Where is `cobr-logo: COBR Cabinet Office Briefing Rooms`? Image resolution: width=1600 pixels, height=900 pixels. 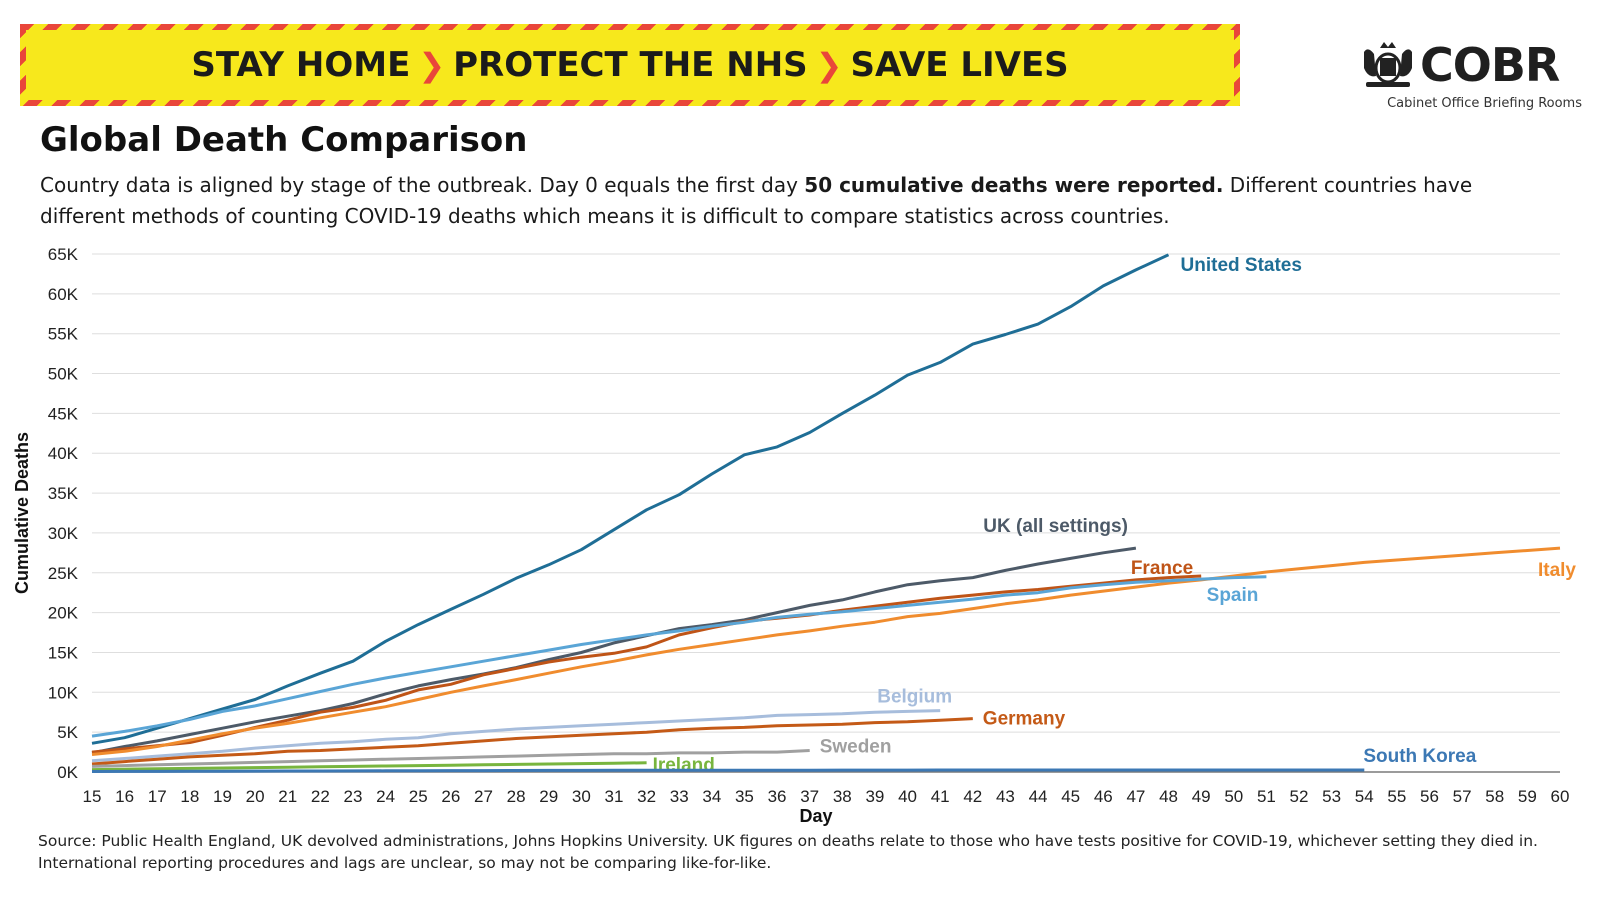 cobr-logo: COBR Cabinet Office Briefing Rooms is located at coordinates (1470, 76).